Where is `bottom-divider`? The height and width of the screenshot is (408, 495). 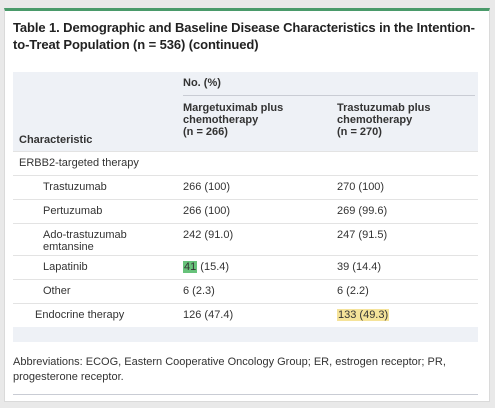 bottom-divider is located at coordinates (245, 394).